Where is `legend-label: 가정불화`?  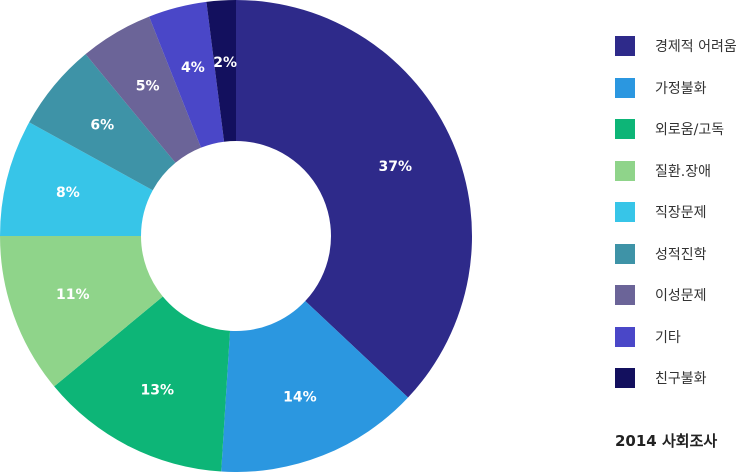 legend-label: 가정불화 is located at coordinates (681, 88).